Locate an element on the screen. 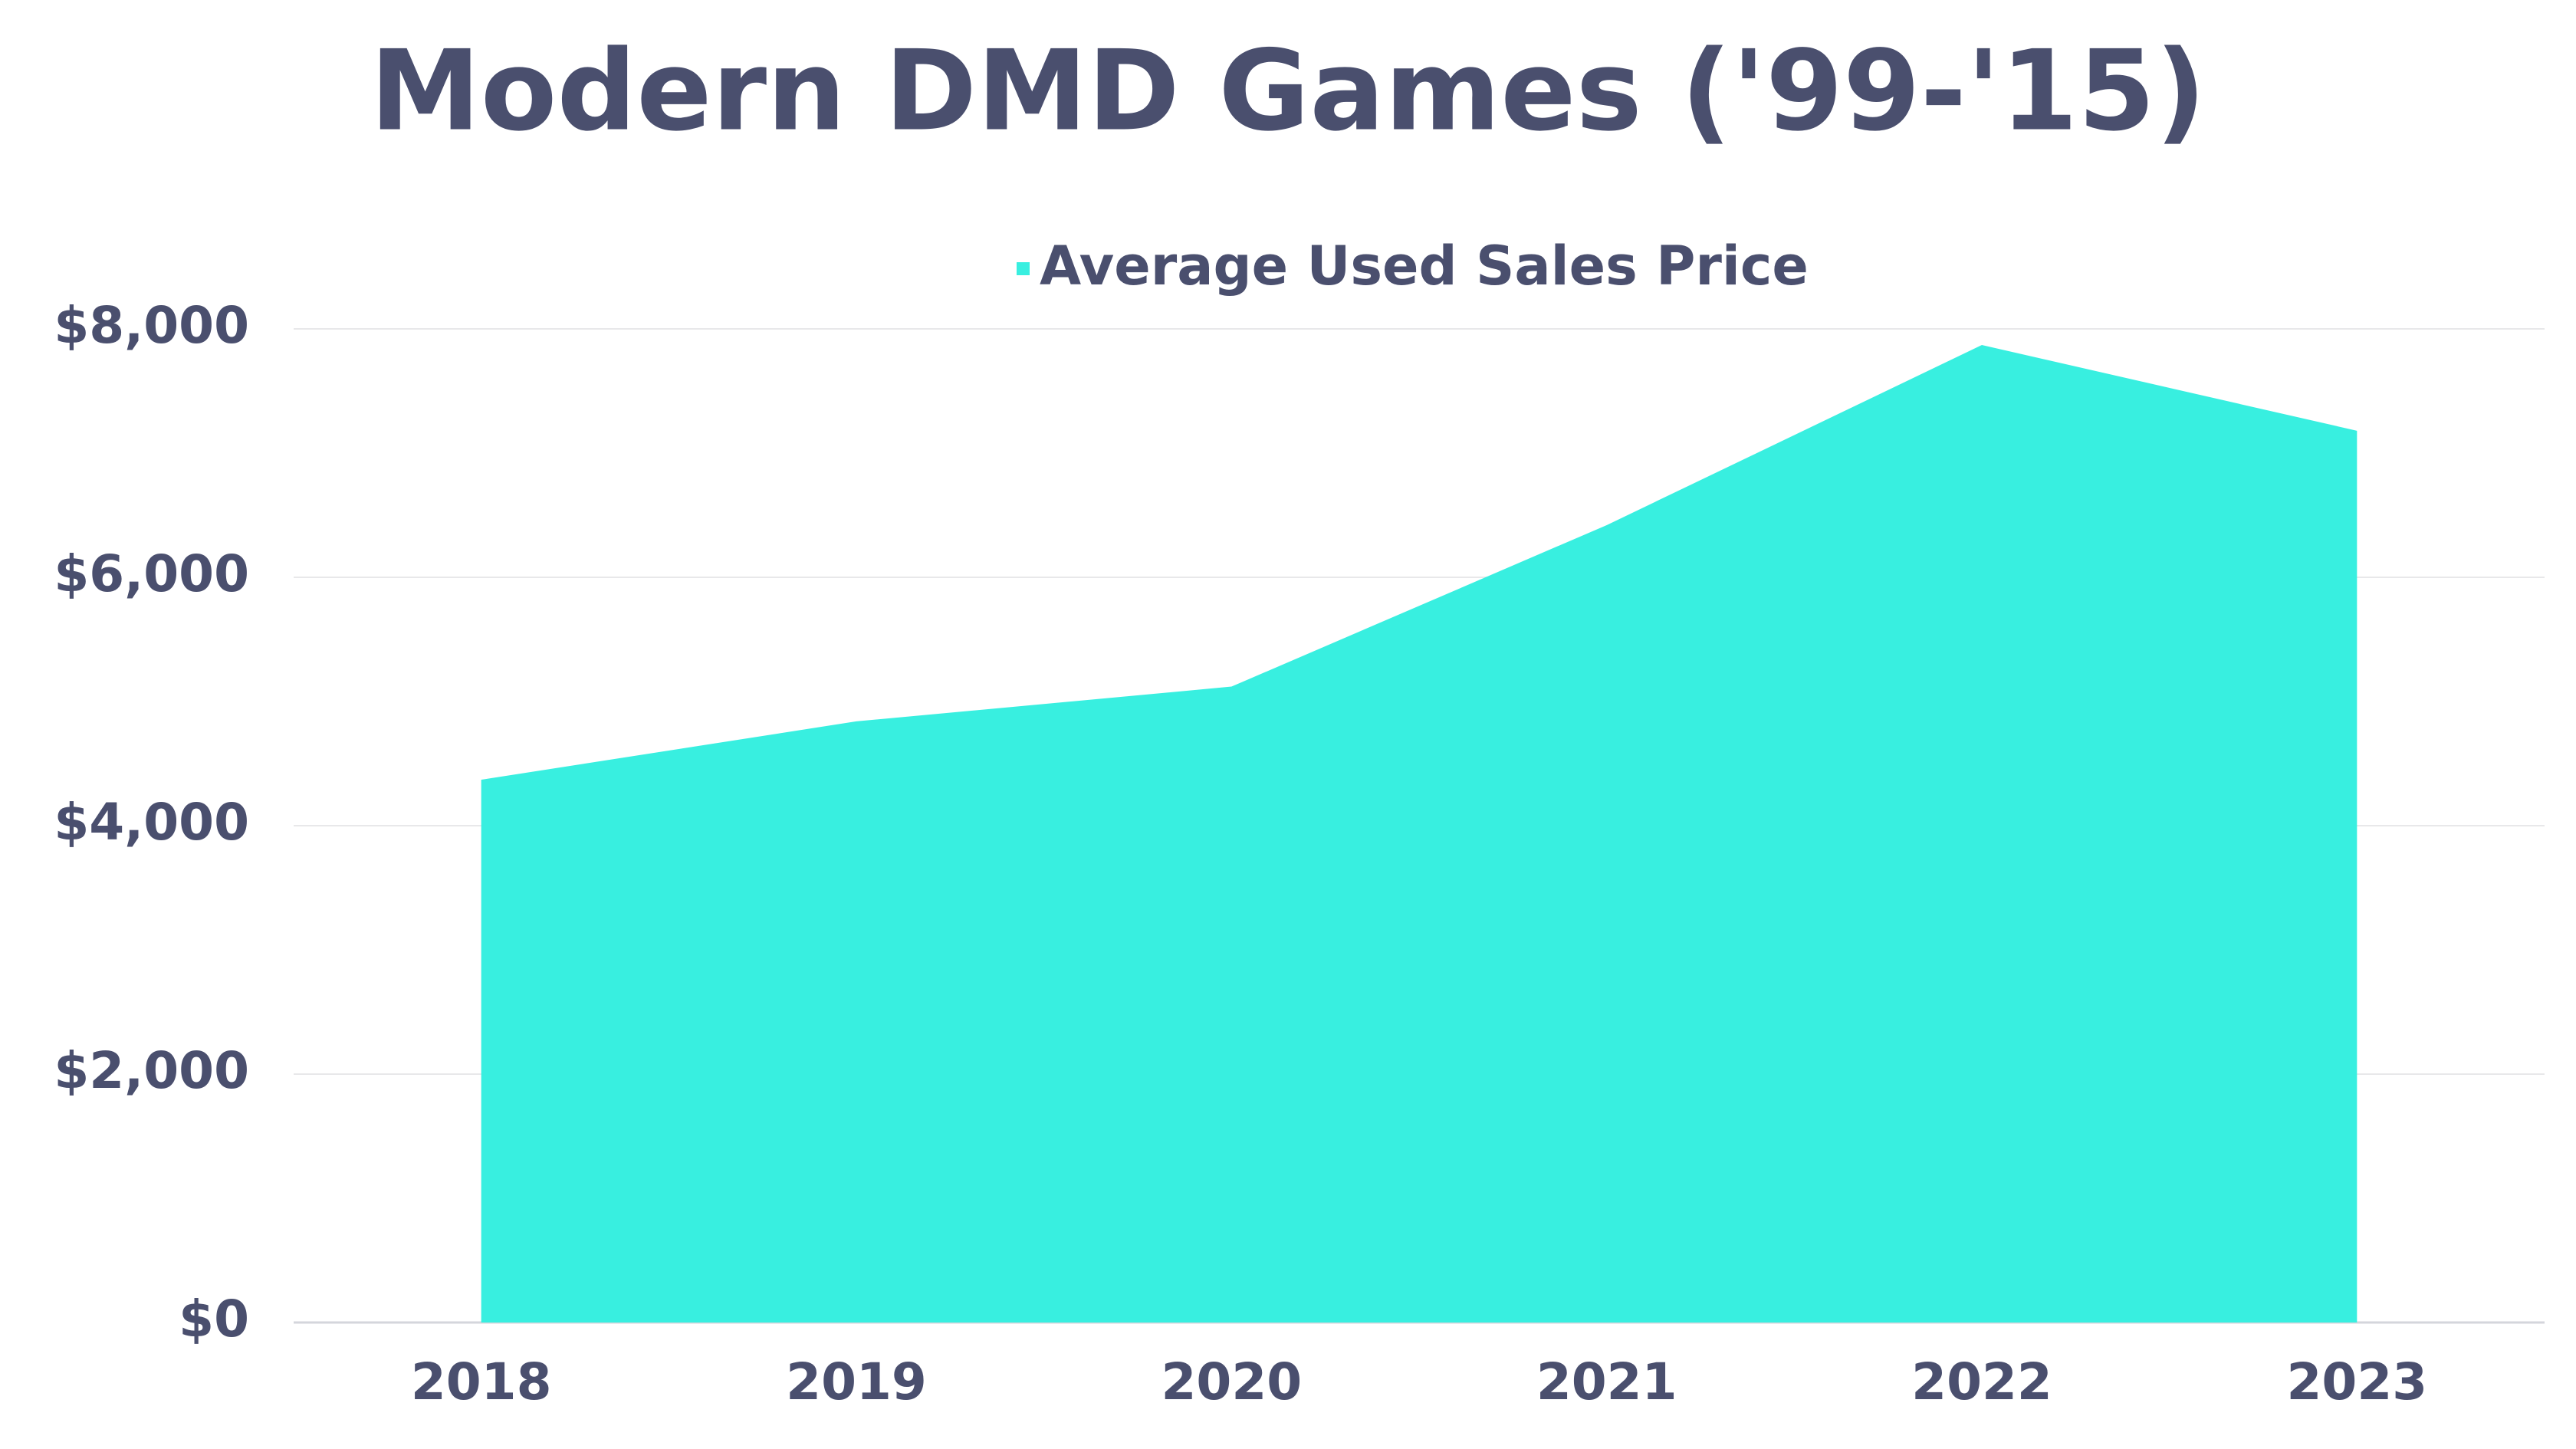 This screenshot has width=2576, height=1449. x-tick-label: 2018 is located at coordinates (482, 1382).